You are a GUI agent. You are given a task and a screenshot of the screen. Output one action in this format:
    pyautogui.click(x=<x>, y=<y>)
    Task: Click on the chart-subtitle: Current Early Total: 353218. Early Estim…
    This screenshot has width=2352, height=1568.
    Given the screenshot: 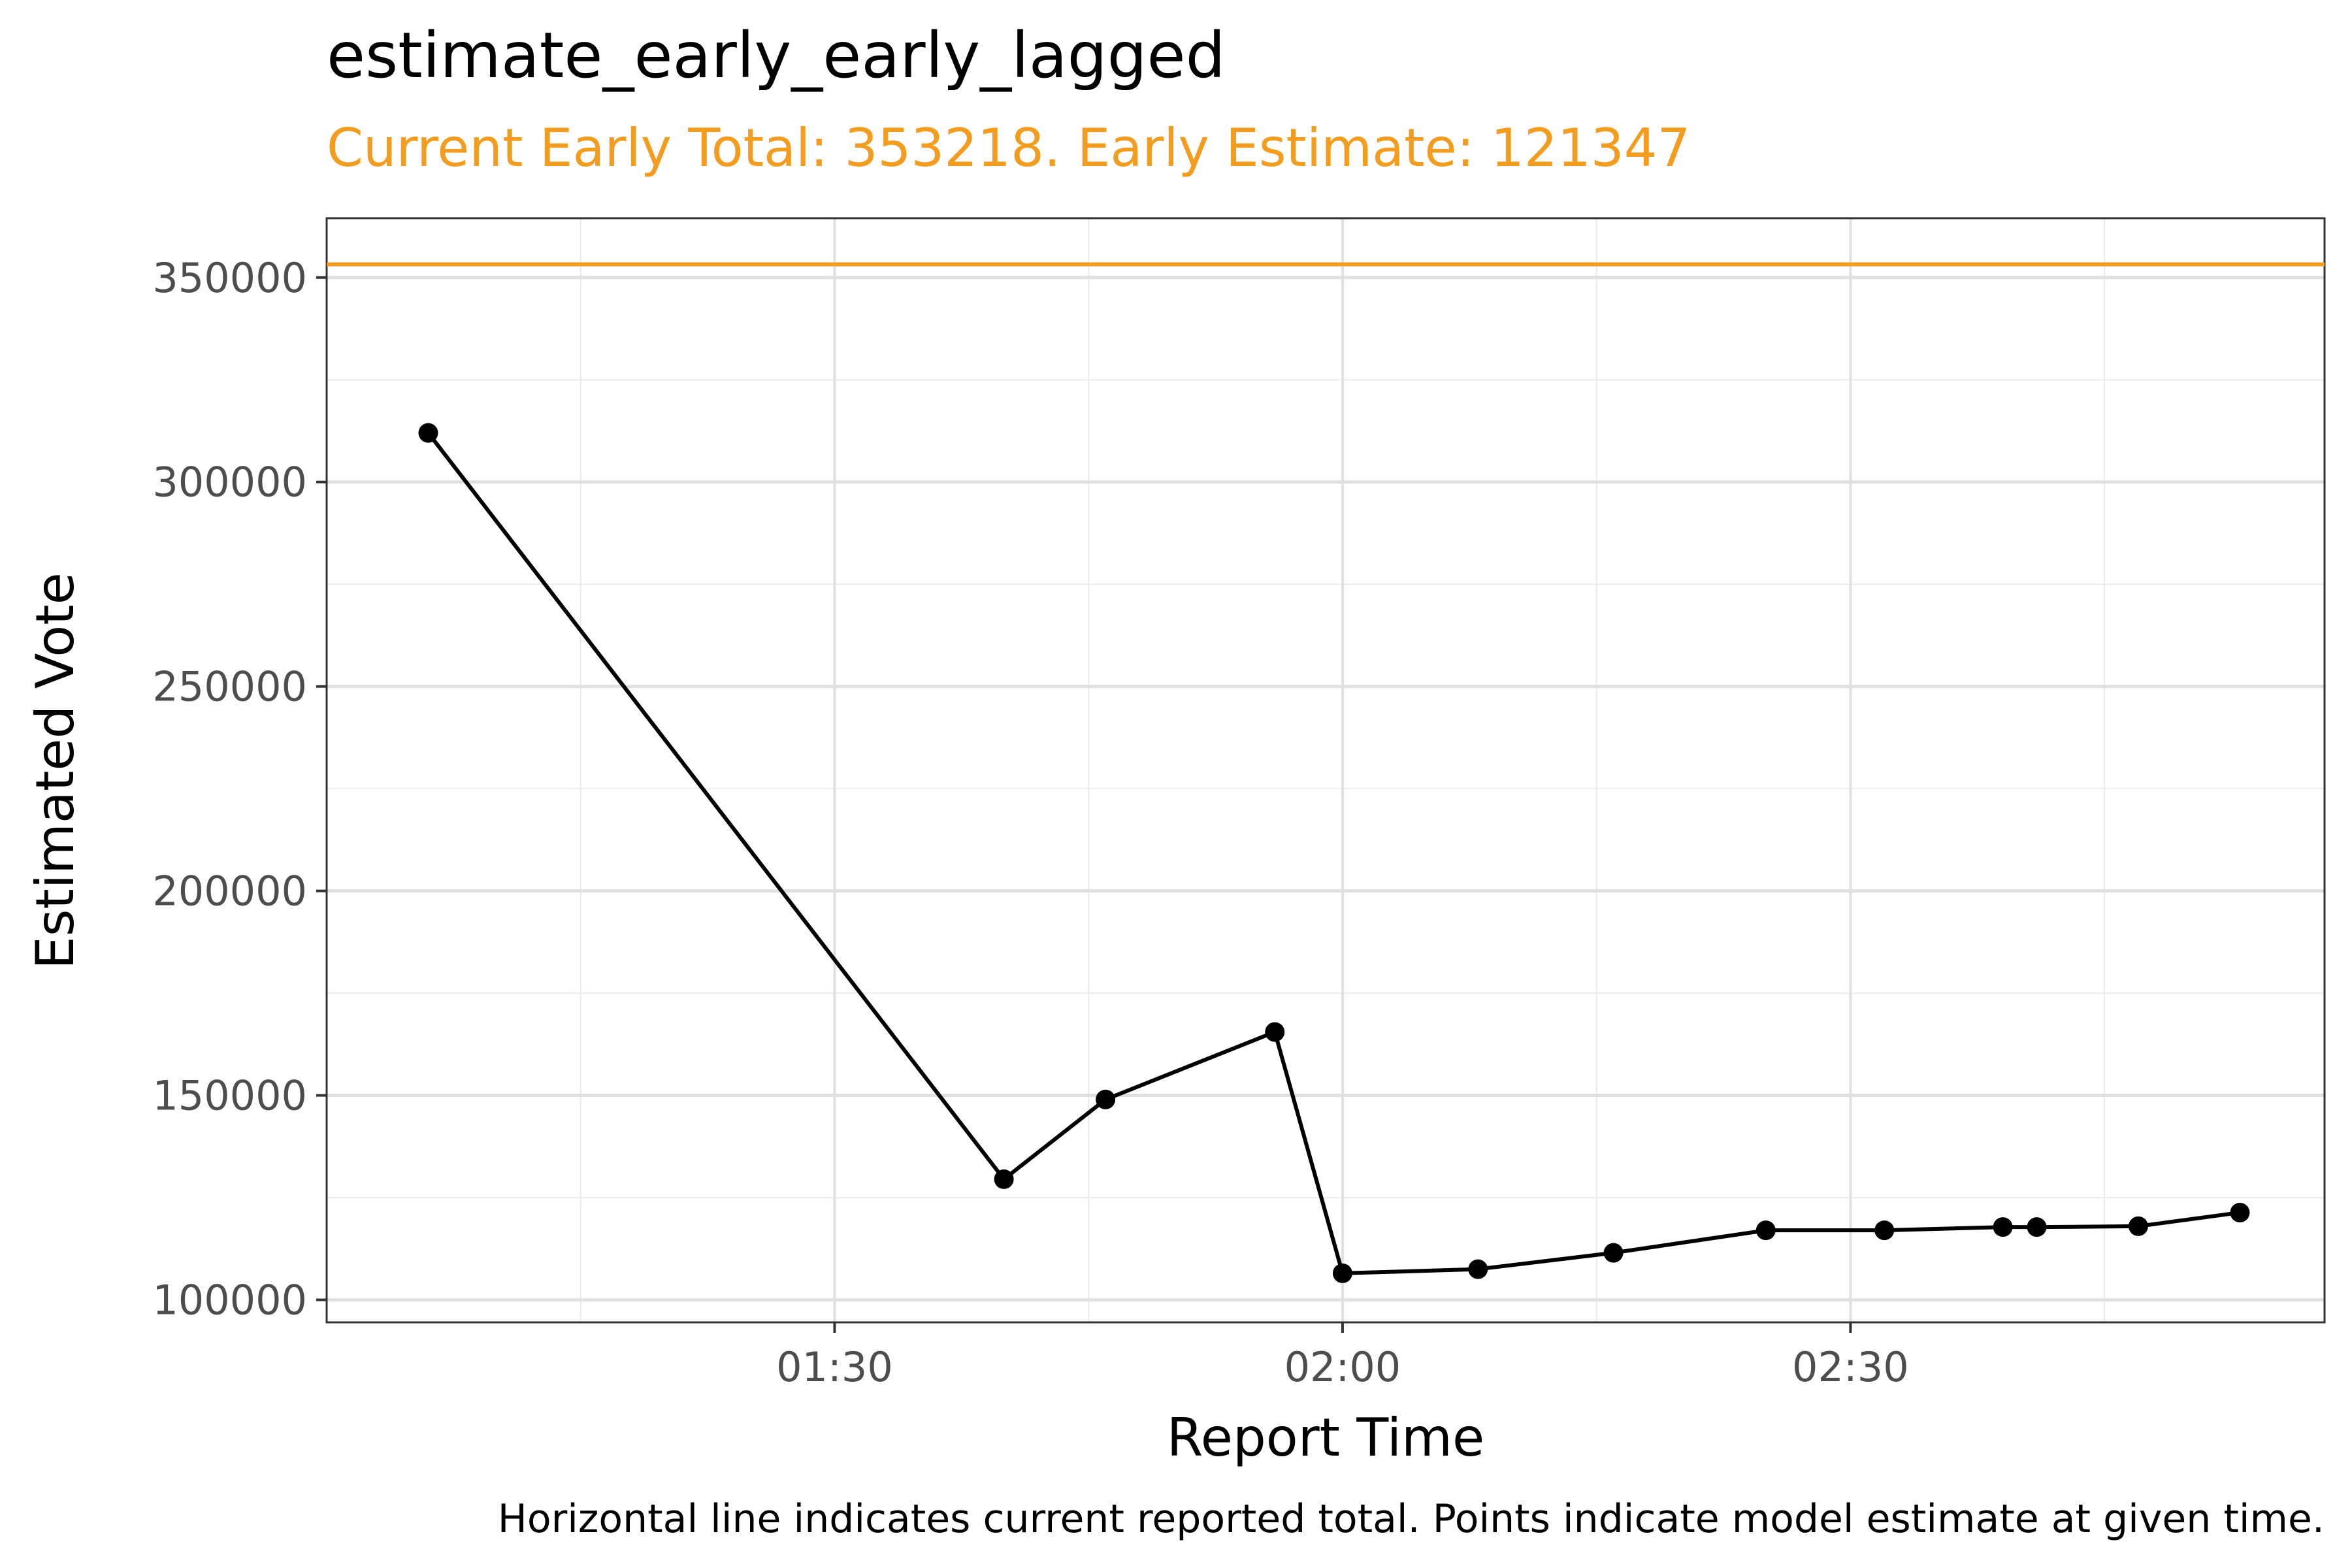 What is the action you would take?
    pyautogui.click(x=1008, y=148)
    